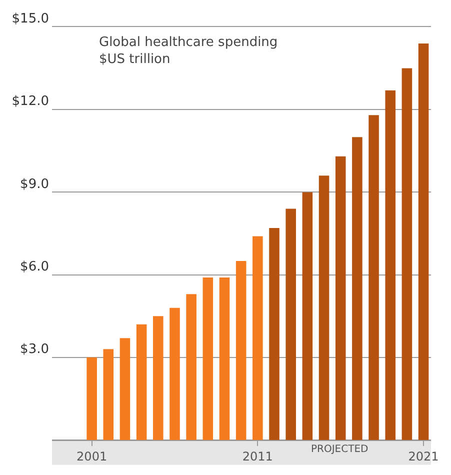 The height and width of the screenshot is (475, 451). I want to click on y-tick-label: $3.0, so click(34, 349).